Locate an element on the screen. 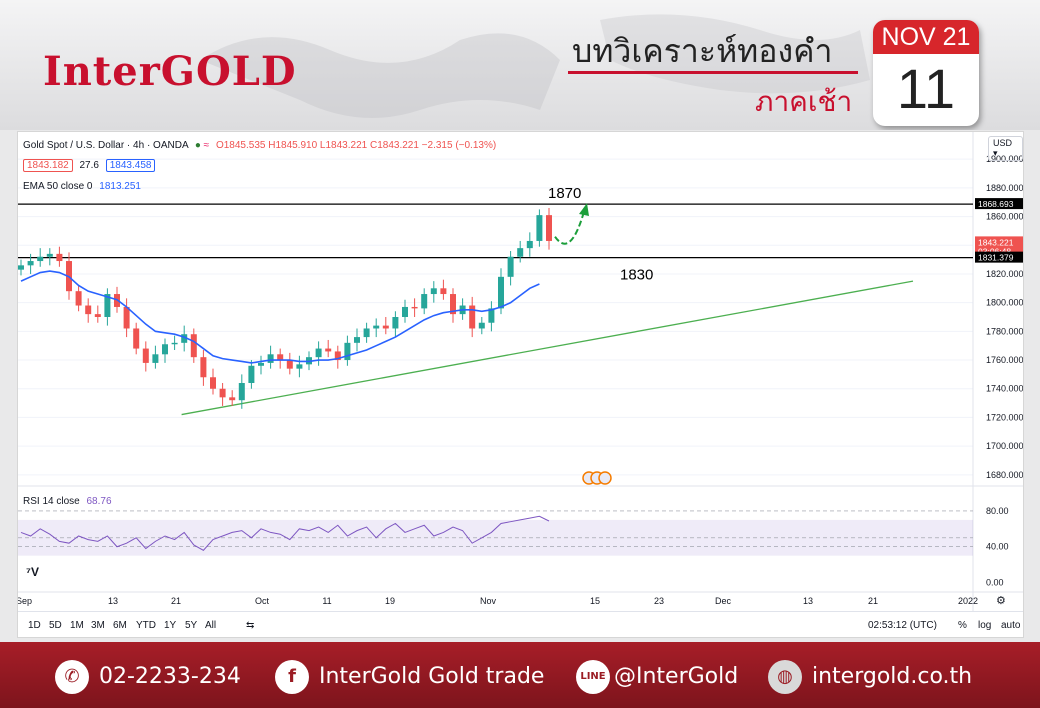 The width and height of the screenshot is (1040, 708). y-tick-label: 1700.000 is located at coordinates (1004, 446).